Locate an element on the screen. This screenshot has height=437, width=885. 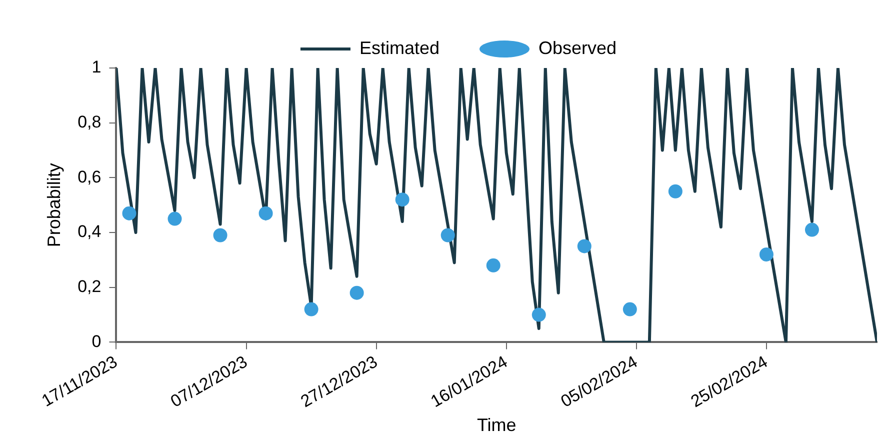
y-tick-label: 0,2 is located at coordinates (90, 286).